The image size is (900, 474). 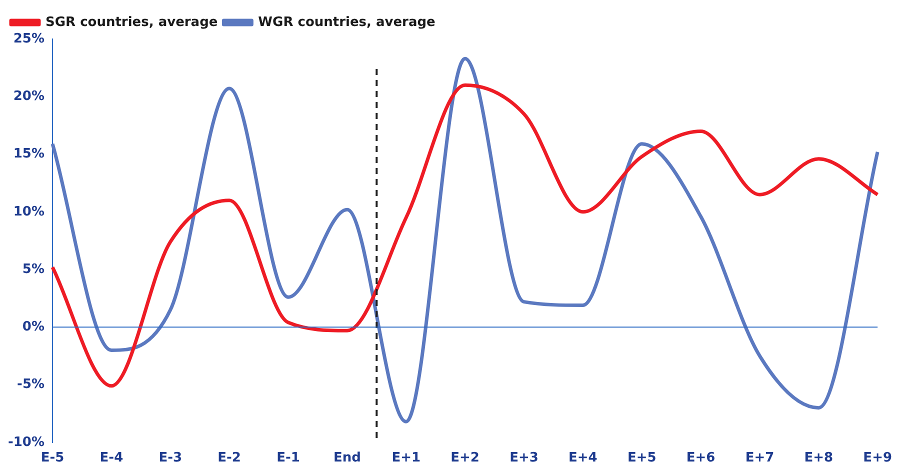 What do you see at coordinates (31, 384) in the screenshot?
I see `y-tick-label: -5%` at bounding box center [31, 384].